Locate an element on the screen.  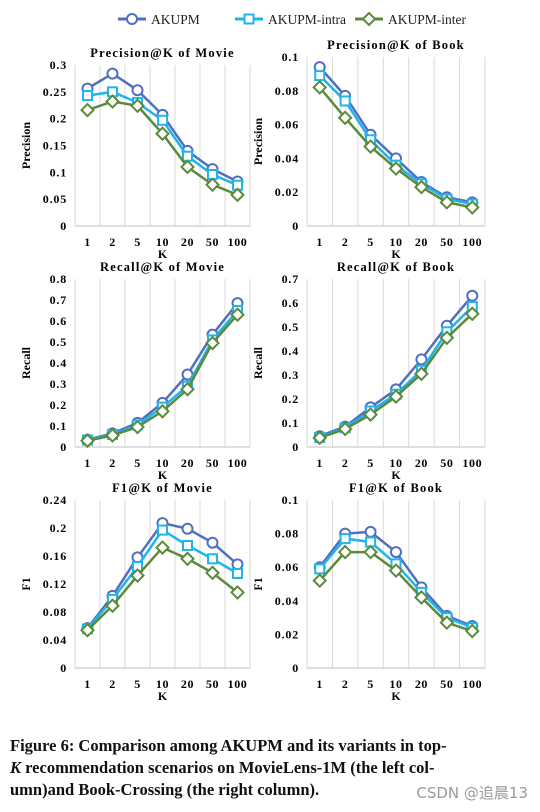
watermark-text: CSDN @追晨13 is located at coordinates (472, 793).